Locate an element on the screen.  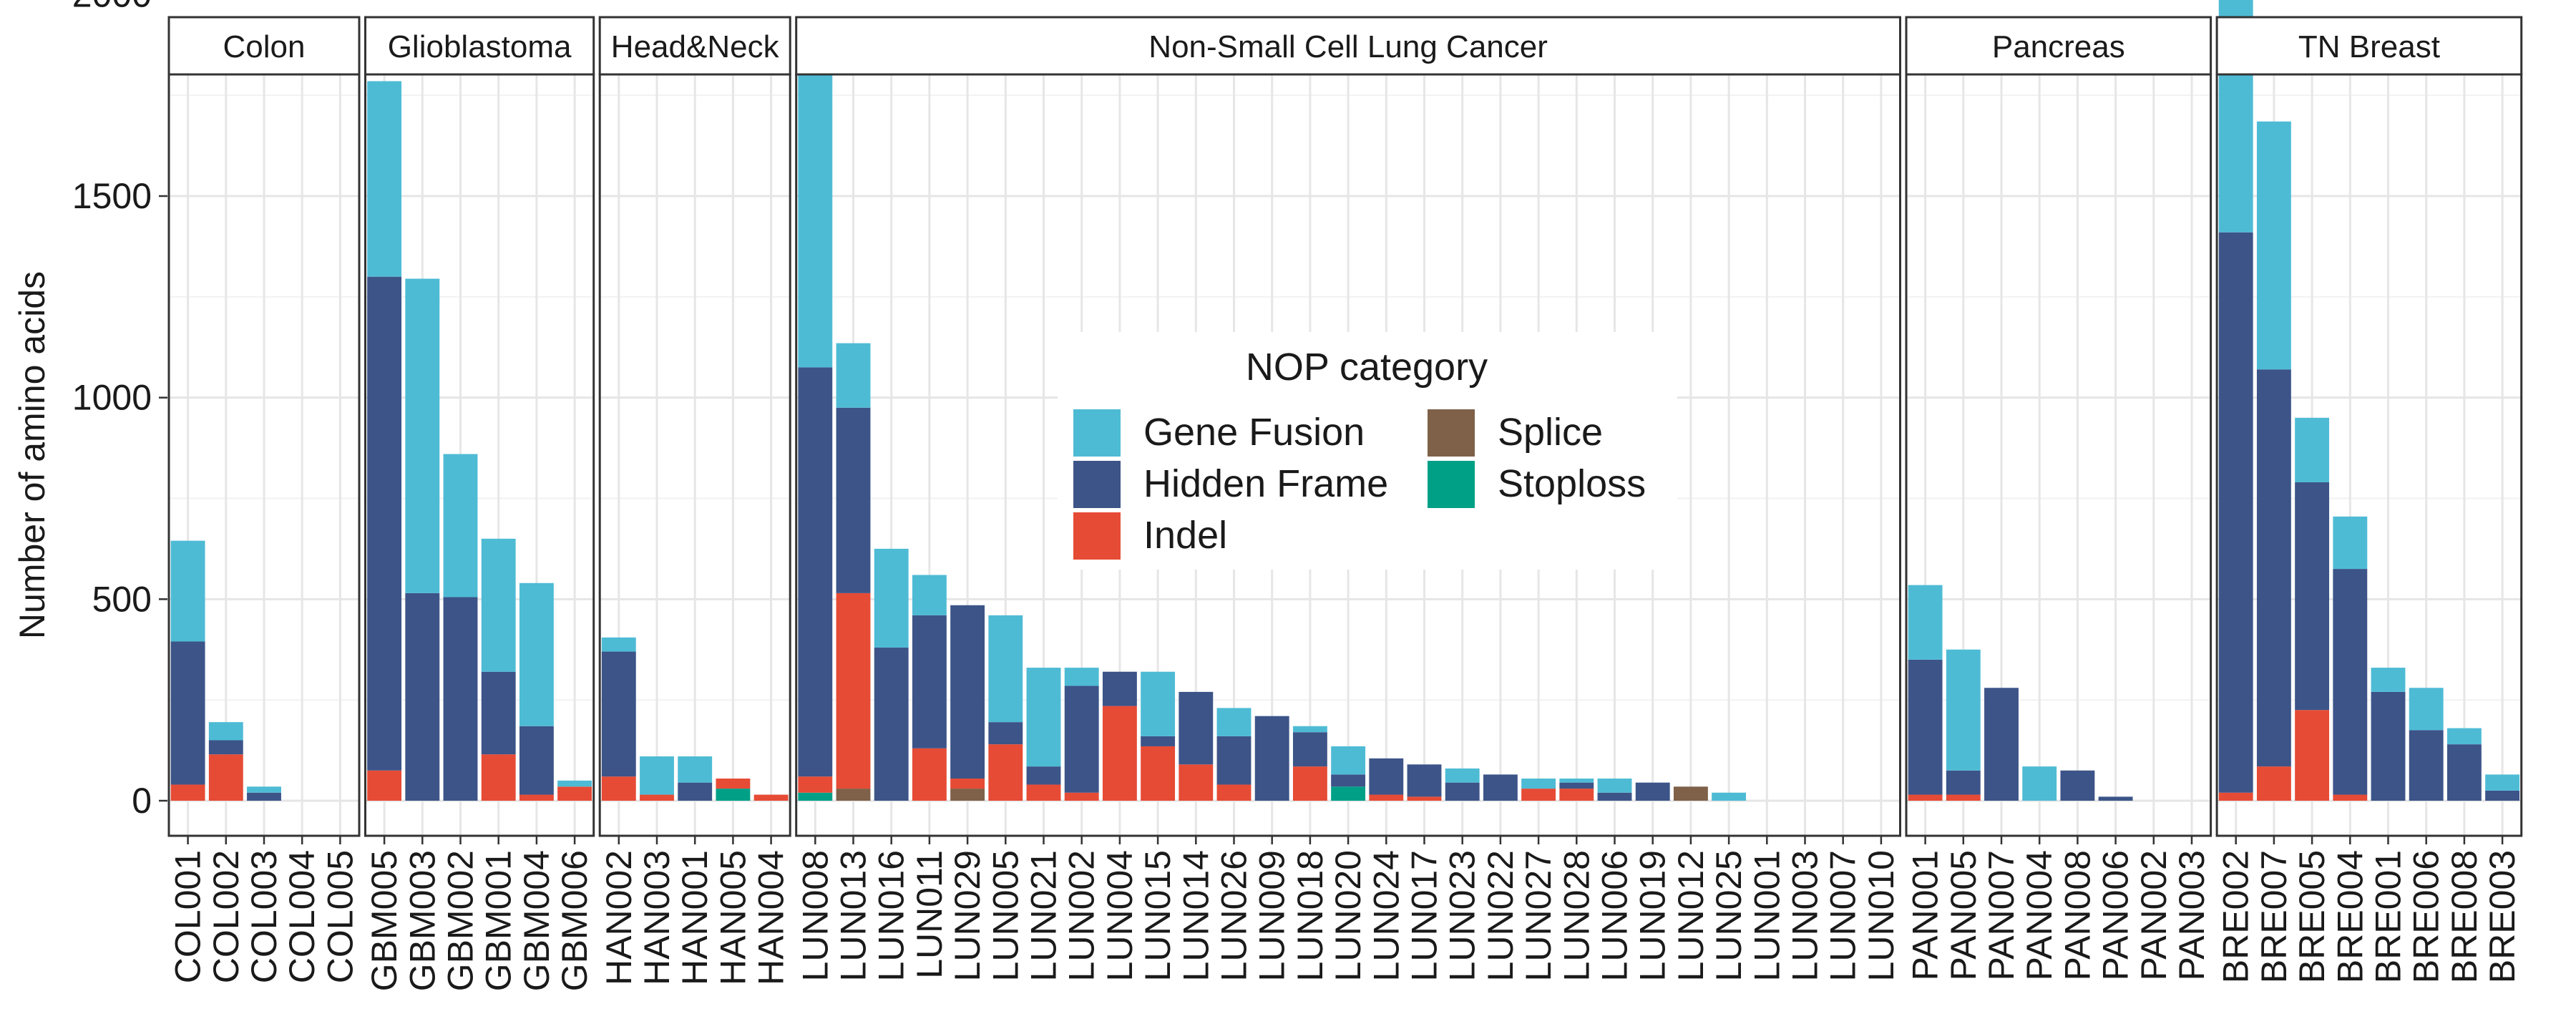
x-tick-label: LUN014 is located at coordinates (1196, 915).